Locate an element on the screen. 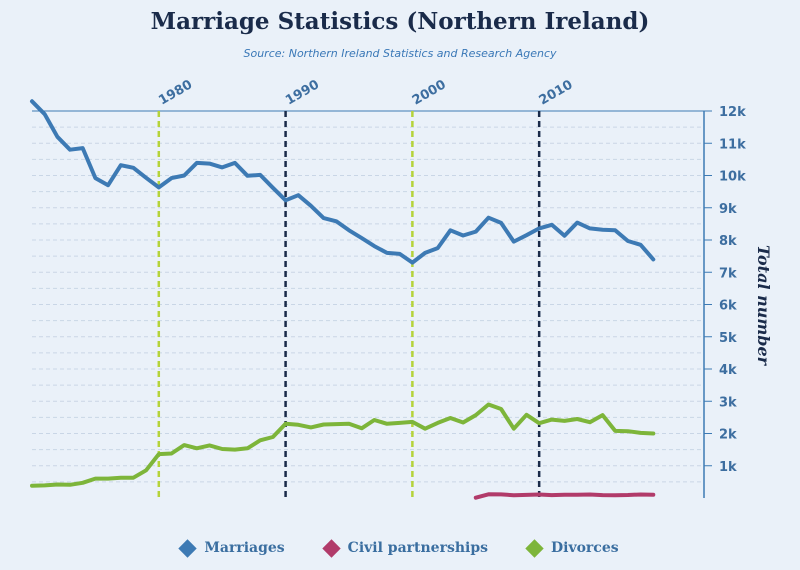 The image size is (800, 570). plot-line-label-2000: 2000 is located at coordinates (429, 92).